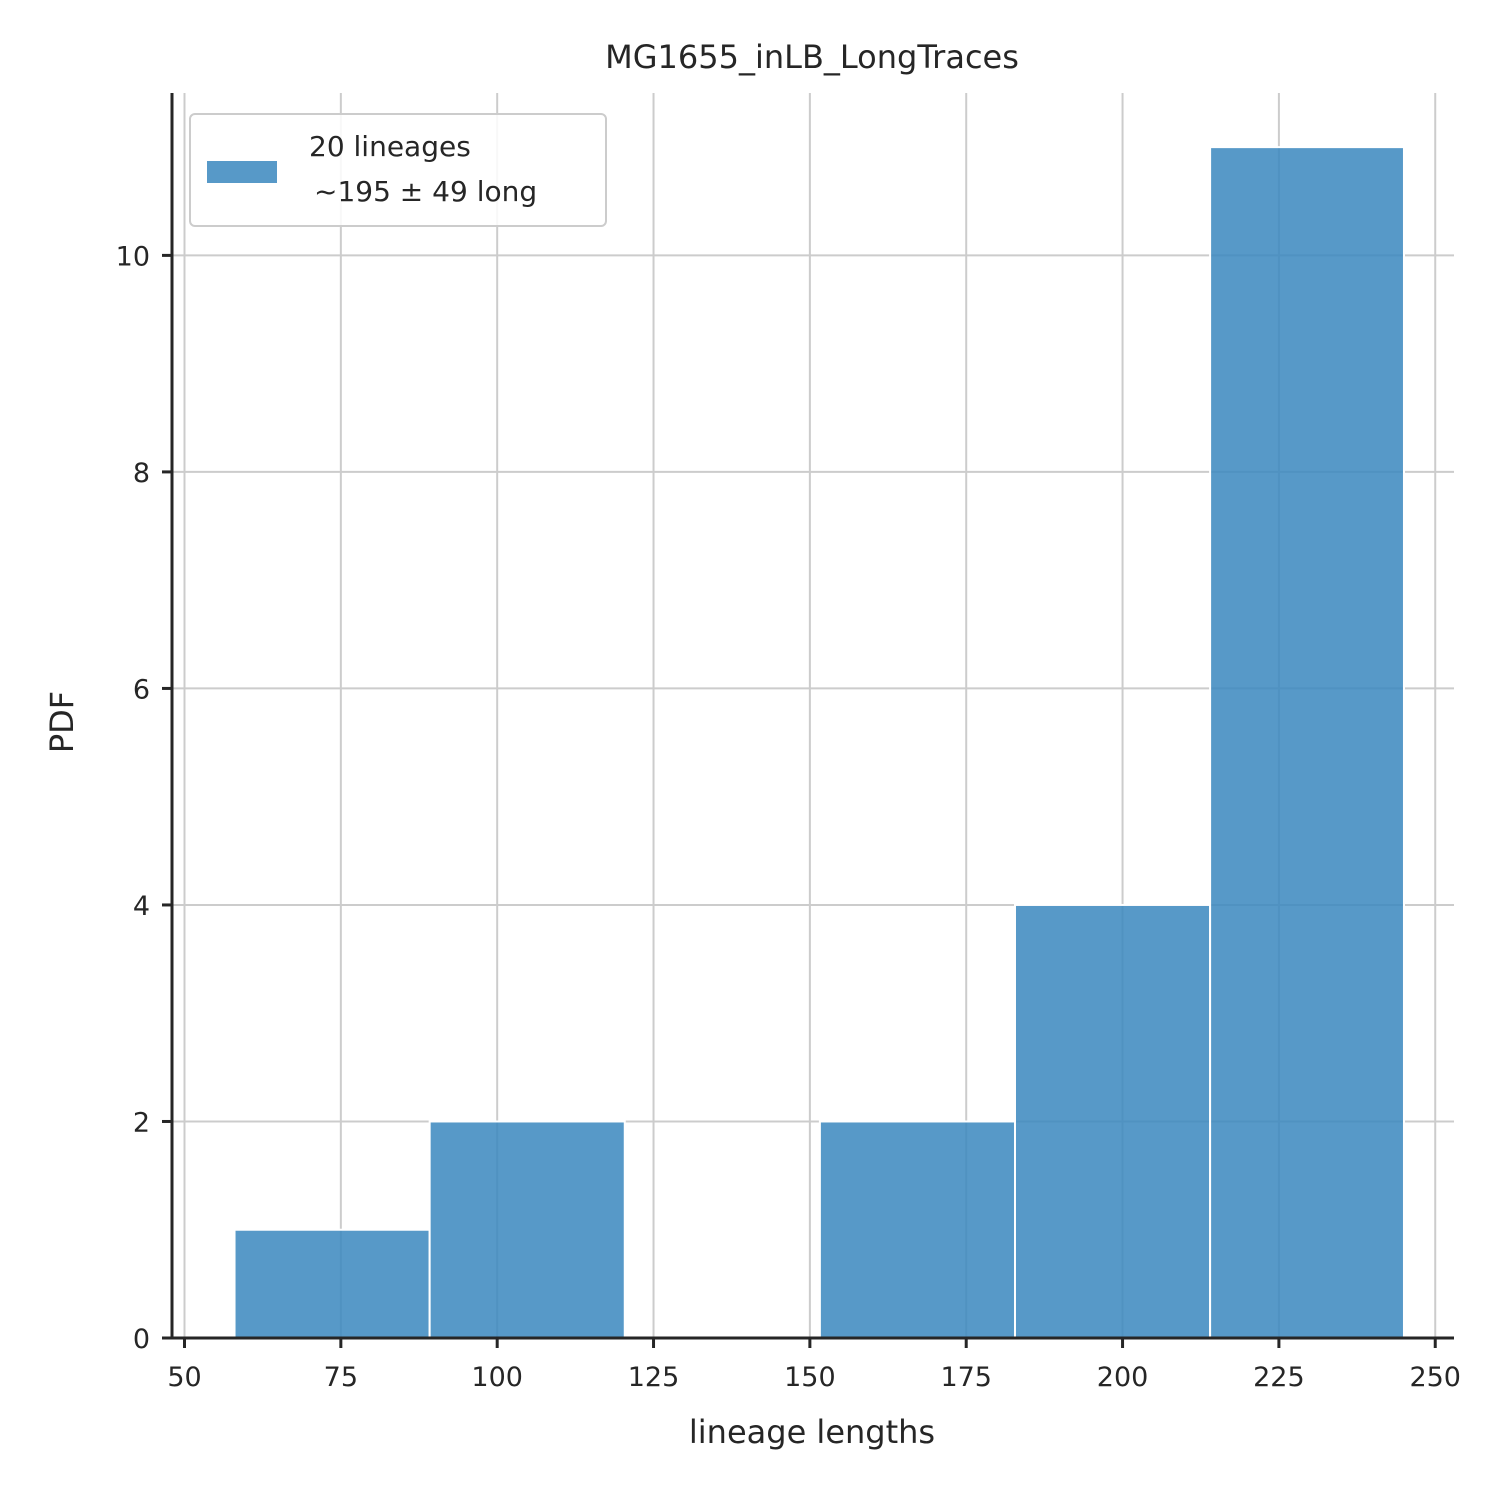 This screenshot has height=1500, width=1500. I want to click on x-ticks: 50 75 100 125 150 175 200 225 250, so click(814, 1365).